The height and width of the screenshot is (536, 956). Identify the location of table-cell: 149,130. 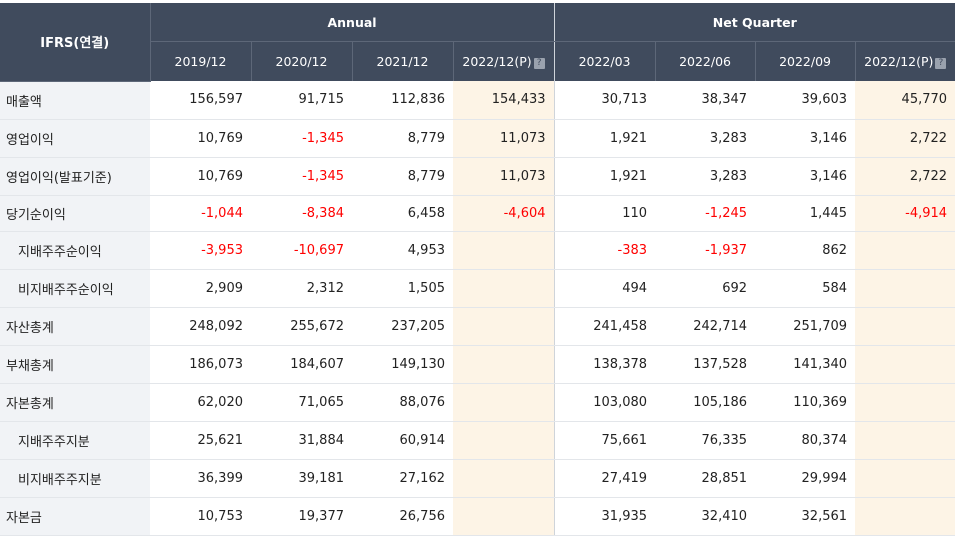
(402, 364).